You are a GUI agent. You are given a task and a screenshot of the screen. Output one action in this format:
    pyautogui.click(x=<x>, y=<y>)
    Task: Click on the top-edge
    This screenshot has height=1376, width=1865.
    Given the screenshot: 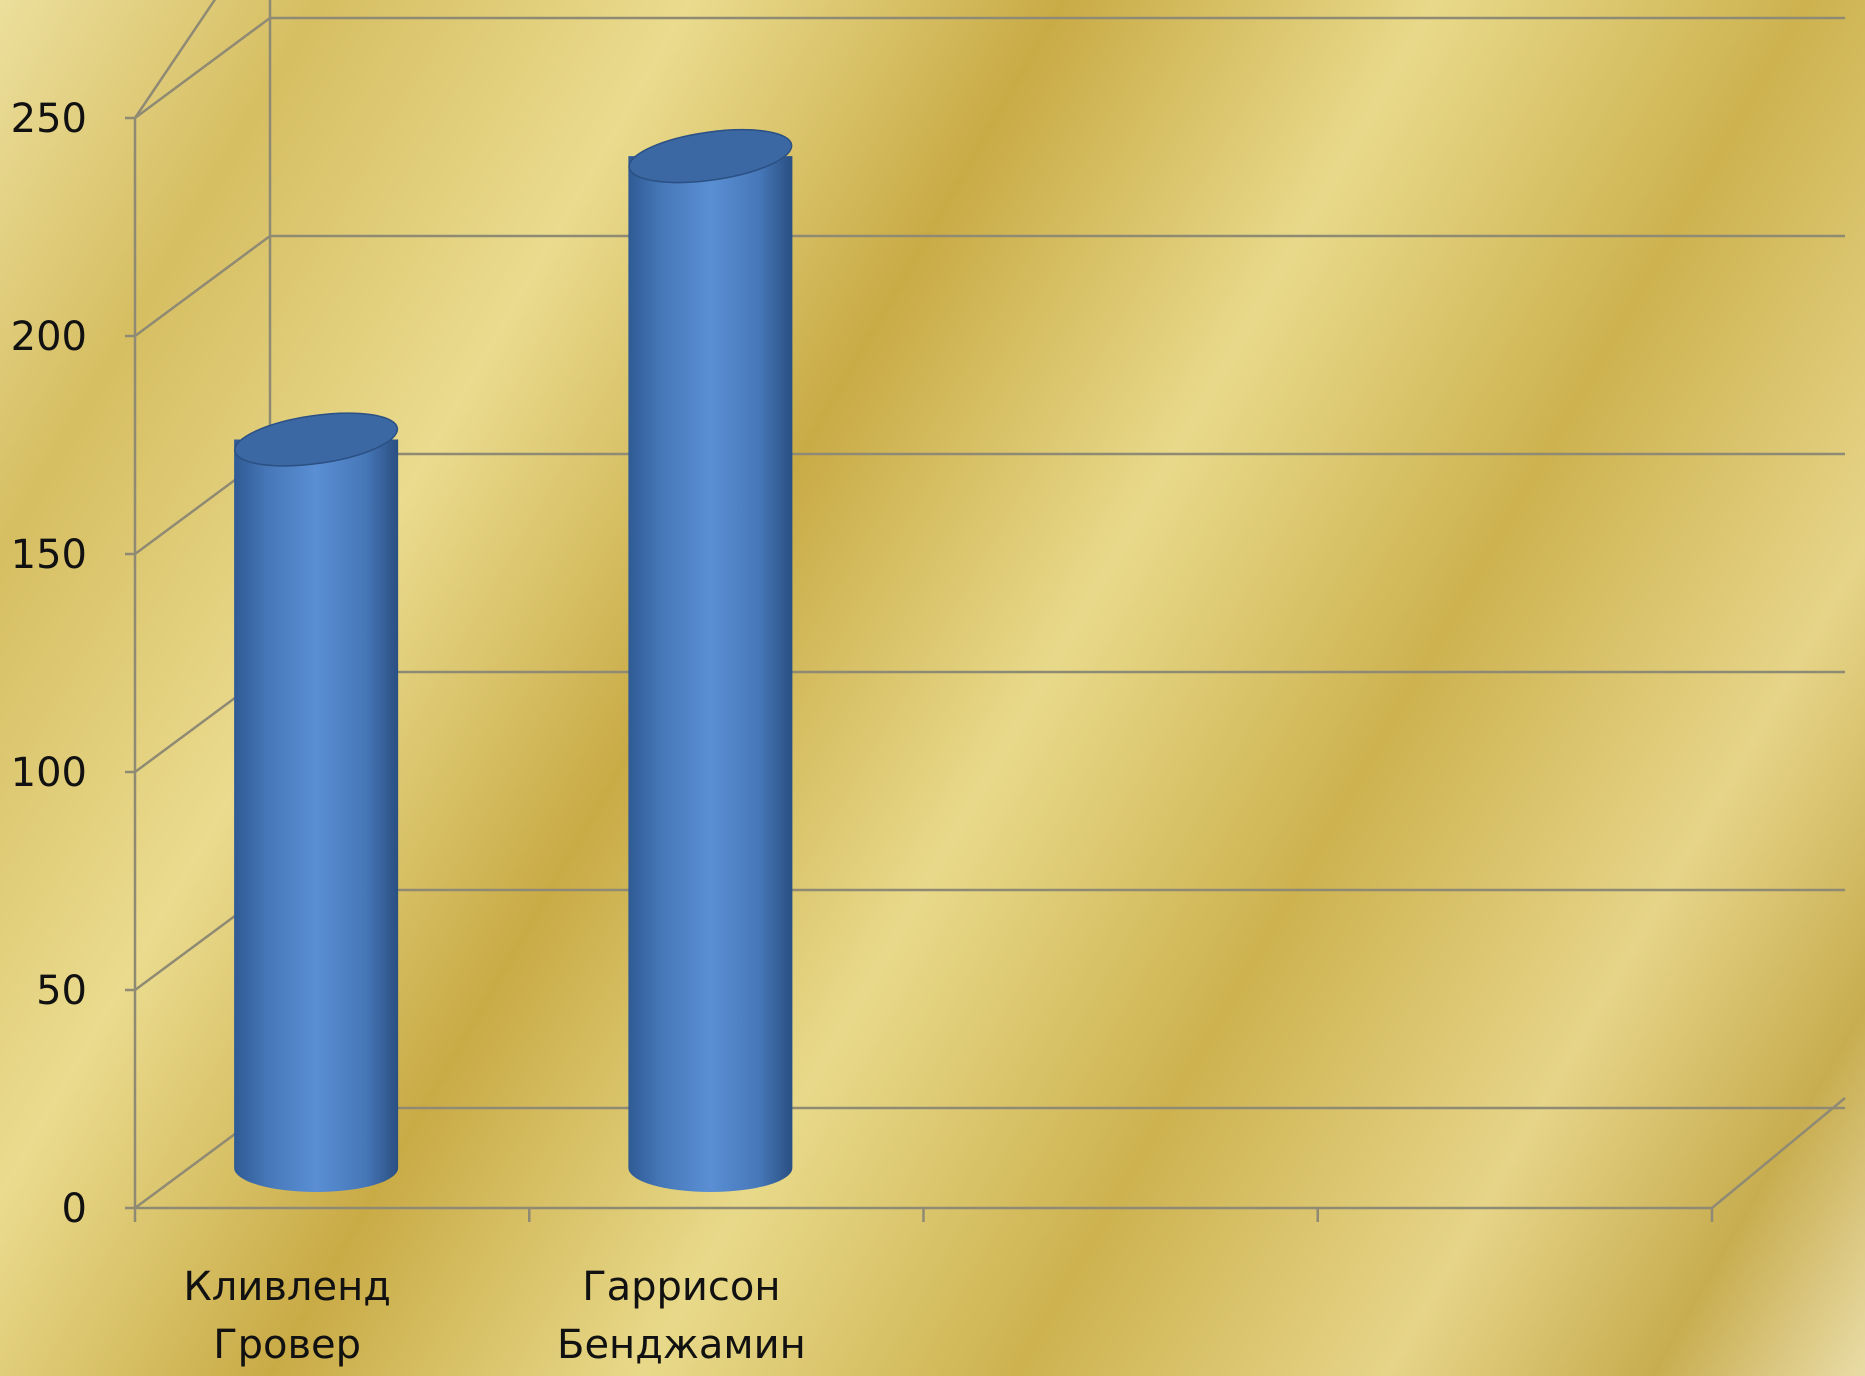 What is the action you would take?
    pyautogui.click(x=175, y=59)
    